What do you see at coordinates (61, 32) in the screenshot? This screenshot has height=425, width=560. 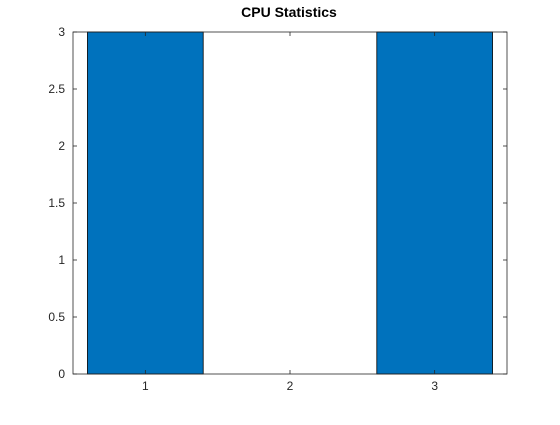 I see `y-tick-label: 3` at bounding box center [61, 32].